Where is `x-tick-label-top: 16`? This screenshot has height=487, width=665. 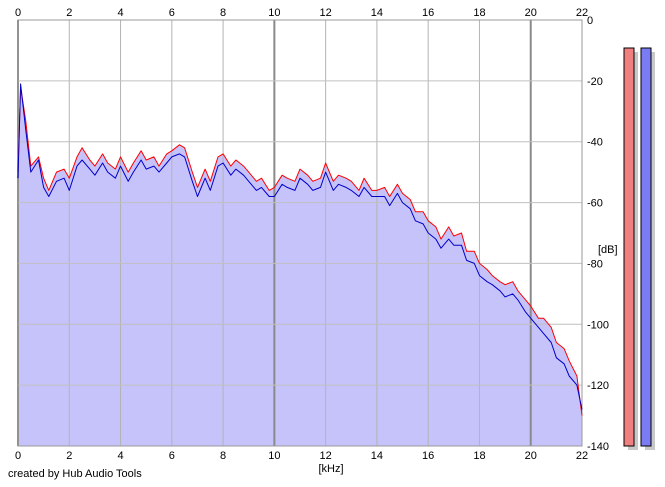 x-tick-label-top: 16 is located at coordinates (428, 13).